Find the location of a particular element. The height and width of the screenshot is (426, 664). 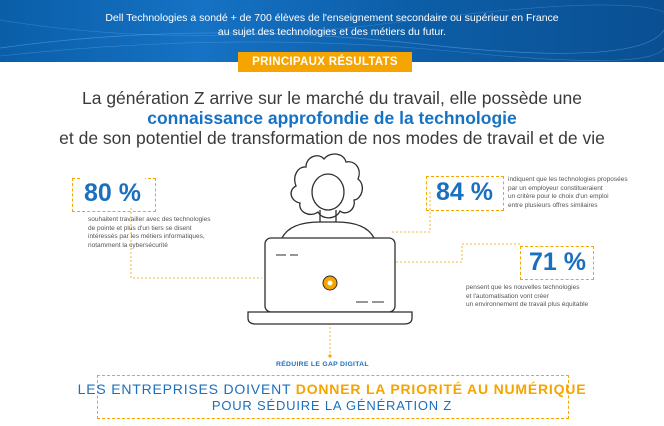

person-icon is located at coordinates (328, 196).